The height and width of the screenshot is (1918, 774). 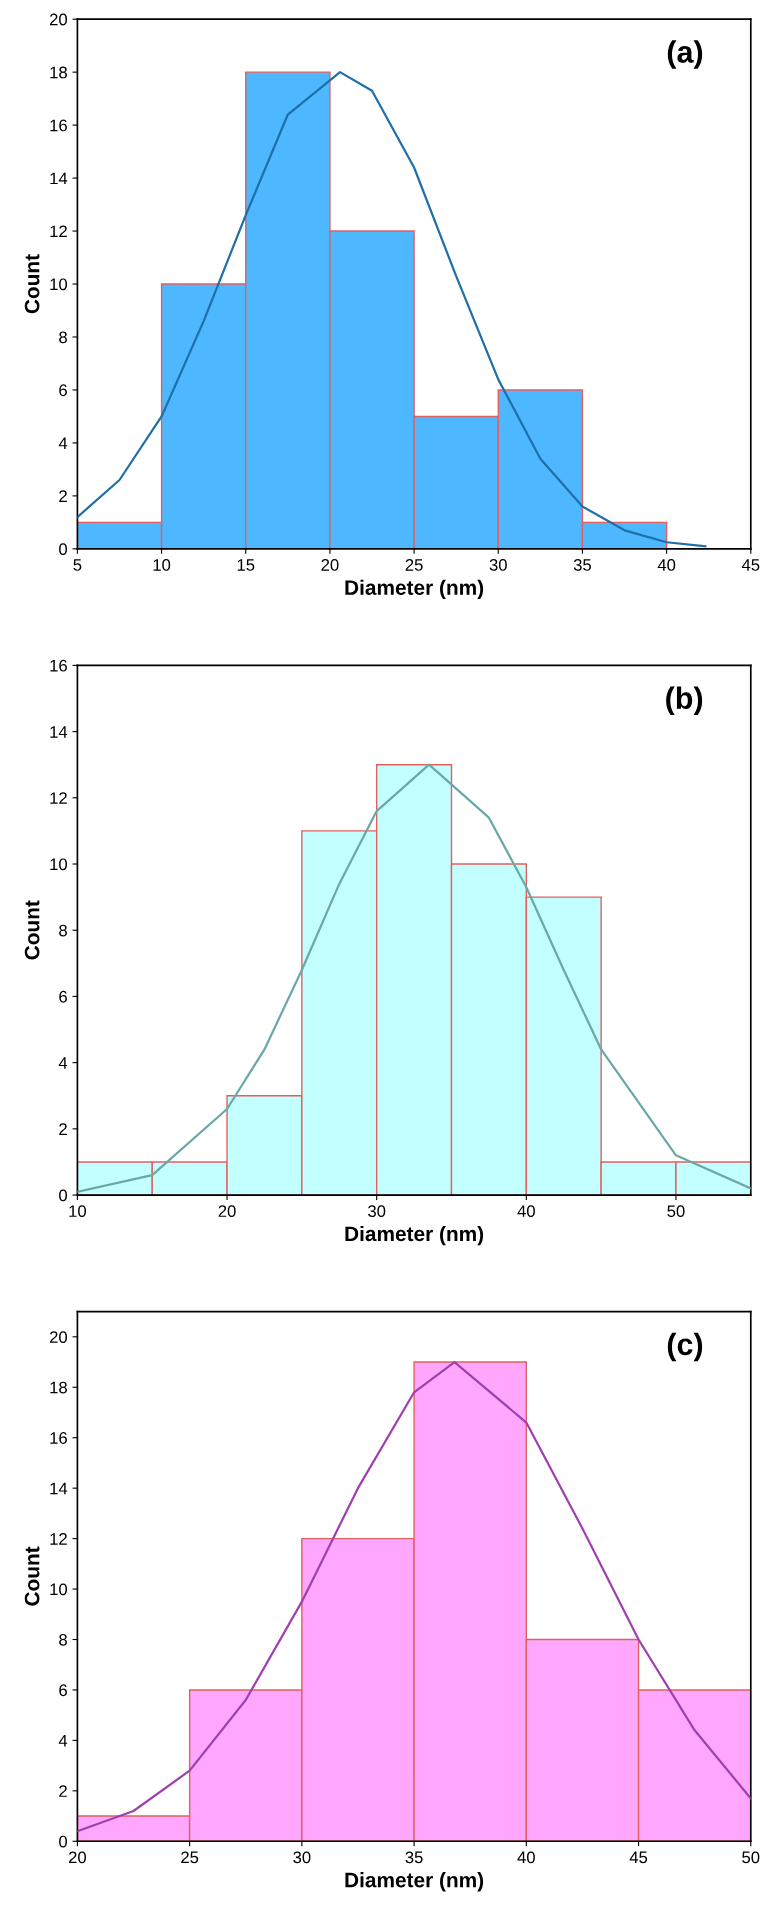 I want to click on x-tick-label: 5, so click(x=77, y=565).